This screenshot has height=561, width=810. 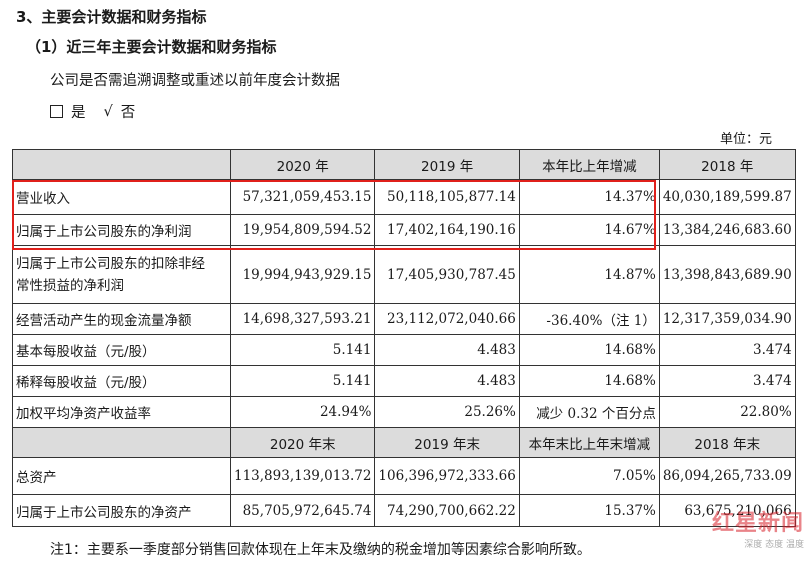 I want to click on cell-2018: 86,094,265,733.09, so click(x=727, y=476).